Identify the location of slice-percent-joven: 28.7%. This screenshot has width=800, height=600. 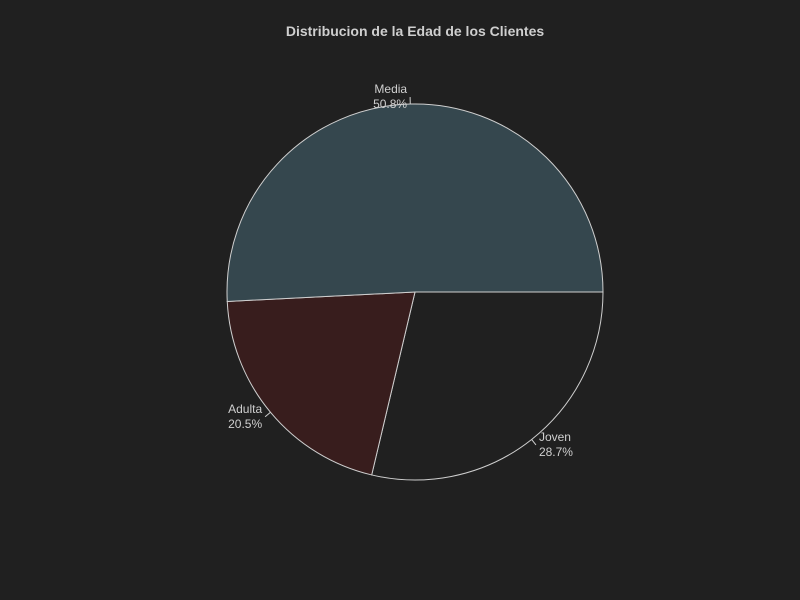
(556, 452).